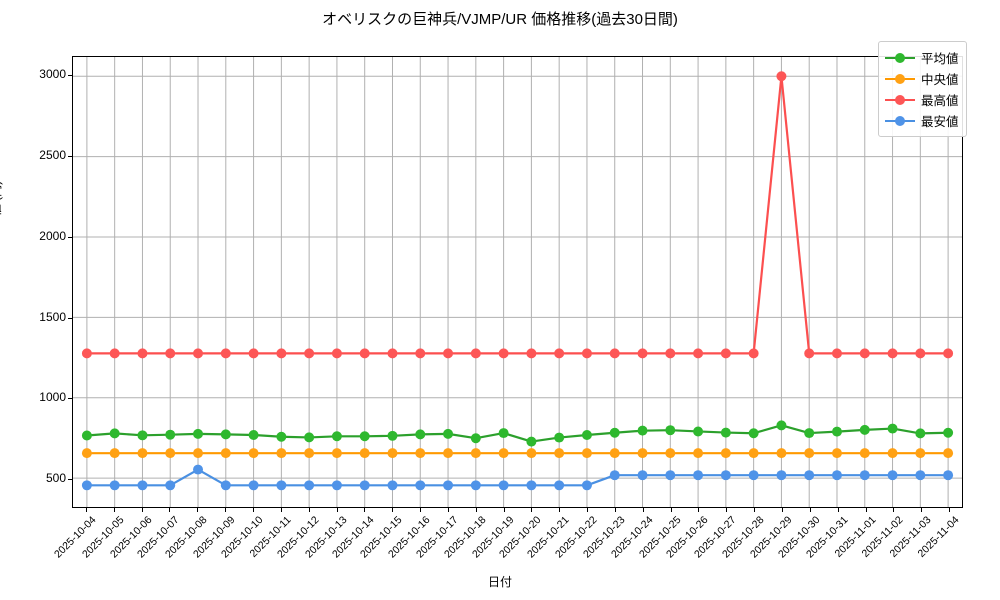 The width and height of the screenshot is (1000, 600). I want to click on legend-swatch-icon, so click(900, 58).